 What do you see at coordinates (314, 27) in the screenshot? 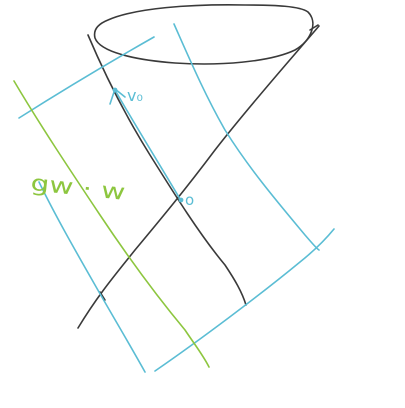
I see `cone-flick` at bounding box center [314, 27].